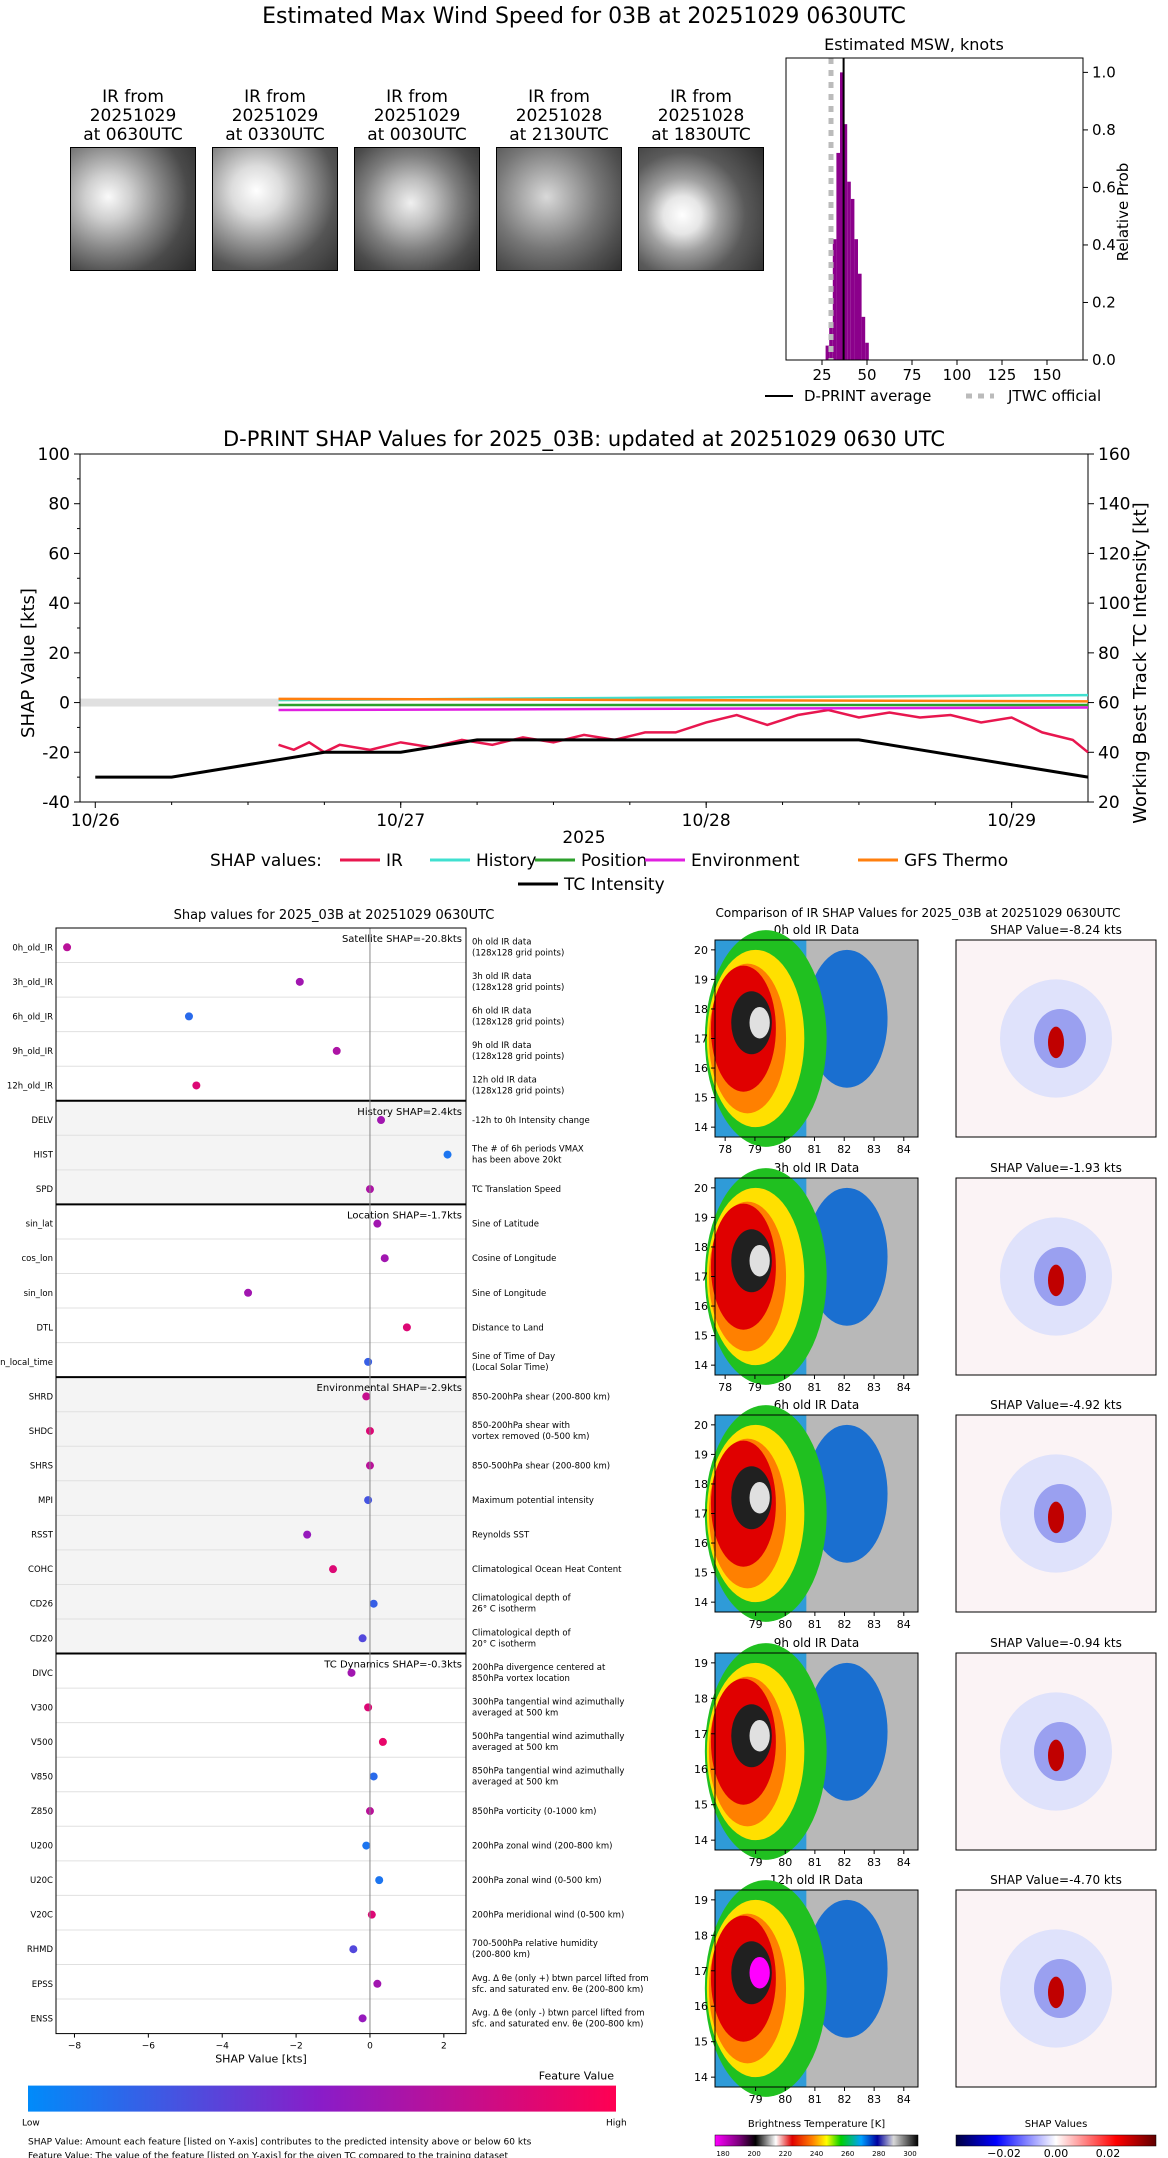 This screenshot has width=1168, height=2158. I want to click on histogram-xtick-label: 75, so click(911, 375).